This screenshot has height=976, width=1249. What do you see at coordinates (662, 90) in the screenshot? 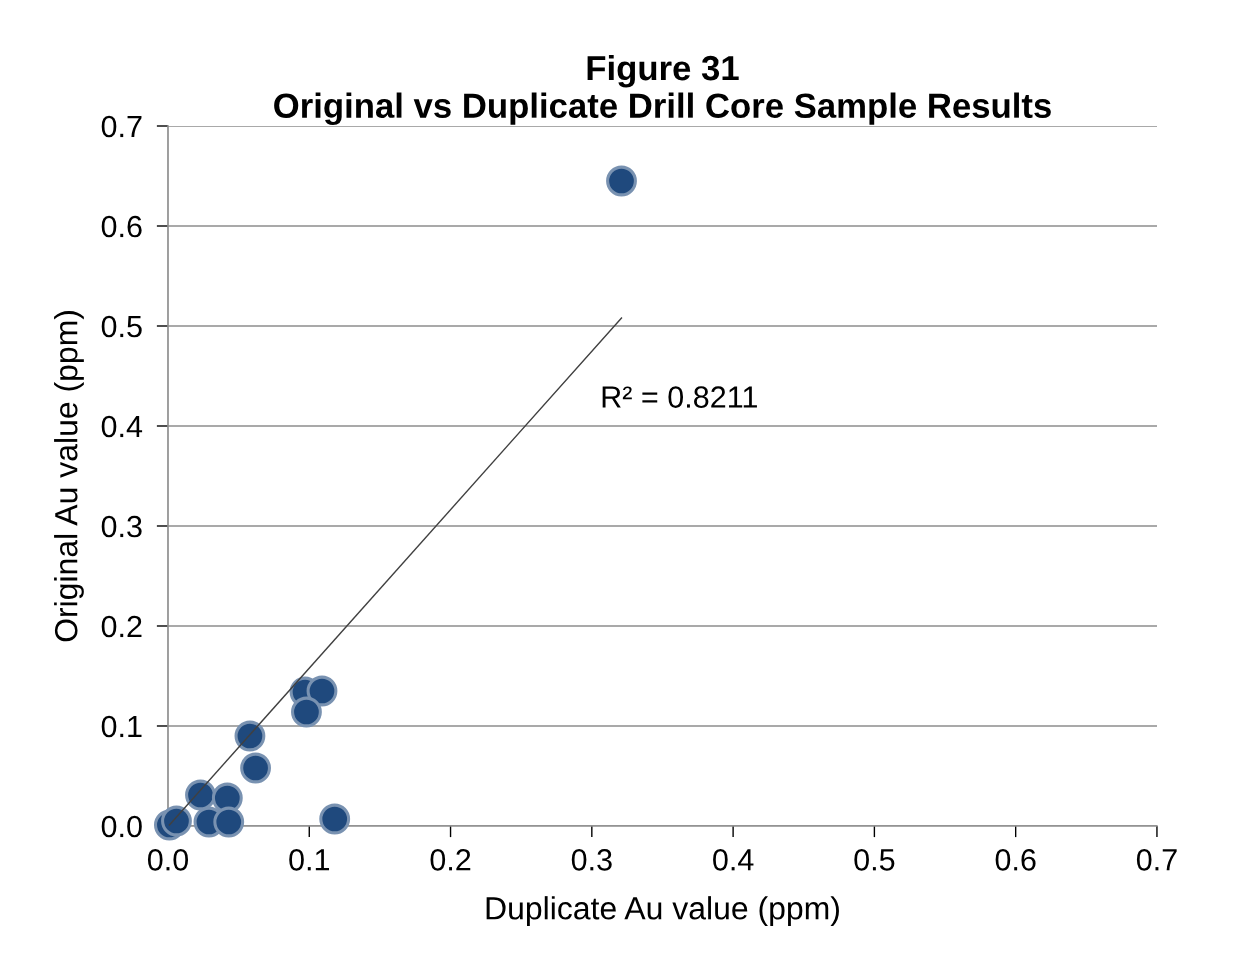
I see `chart-title: Figure 31 Original vs Duplicate Drill Core Sample Results` at bounding box center [662, 90].